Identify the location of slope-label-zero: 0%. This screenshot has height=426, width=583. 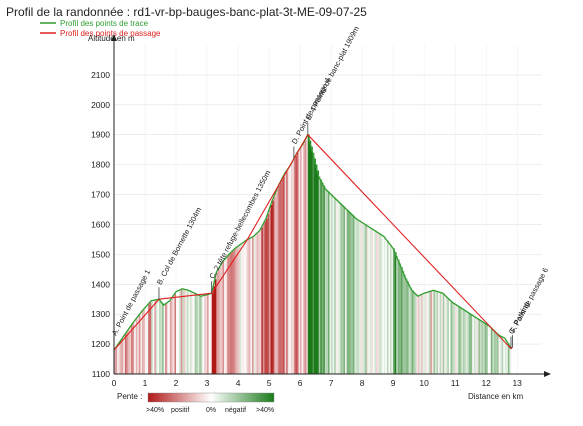
(211, 410).